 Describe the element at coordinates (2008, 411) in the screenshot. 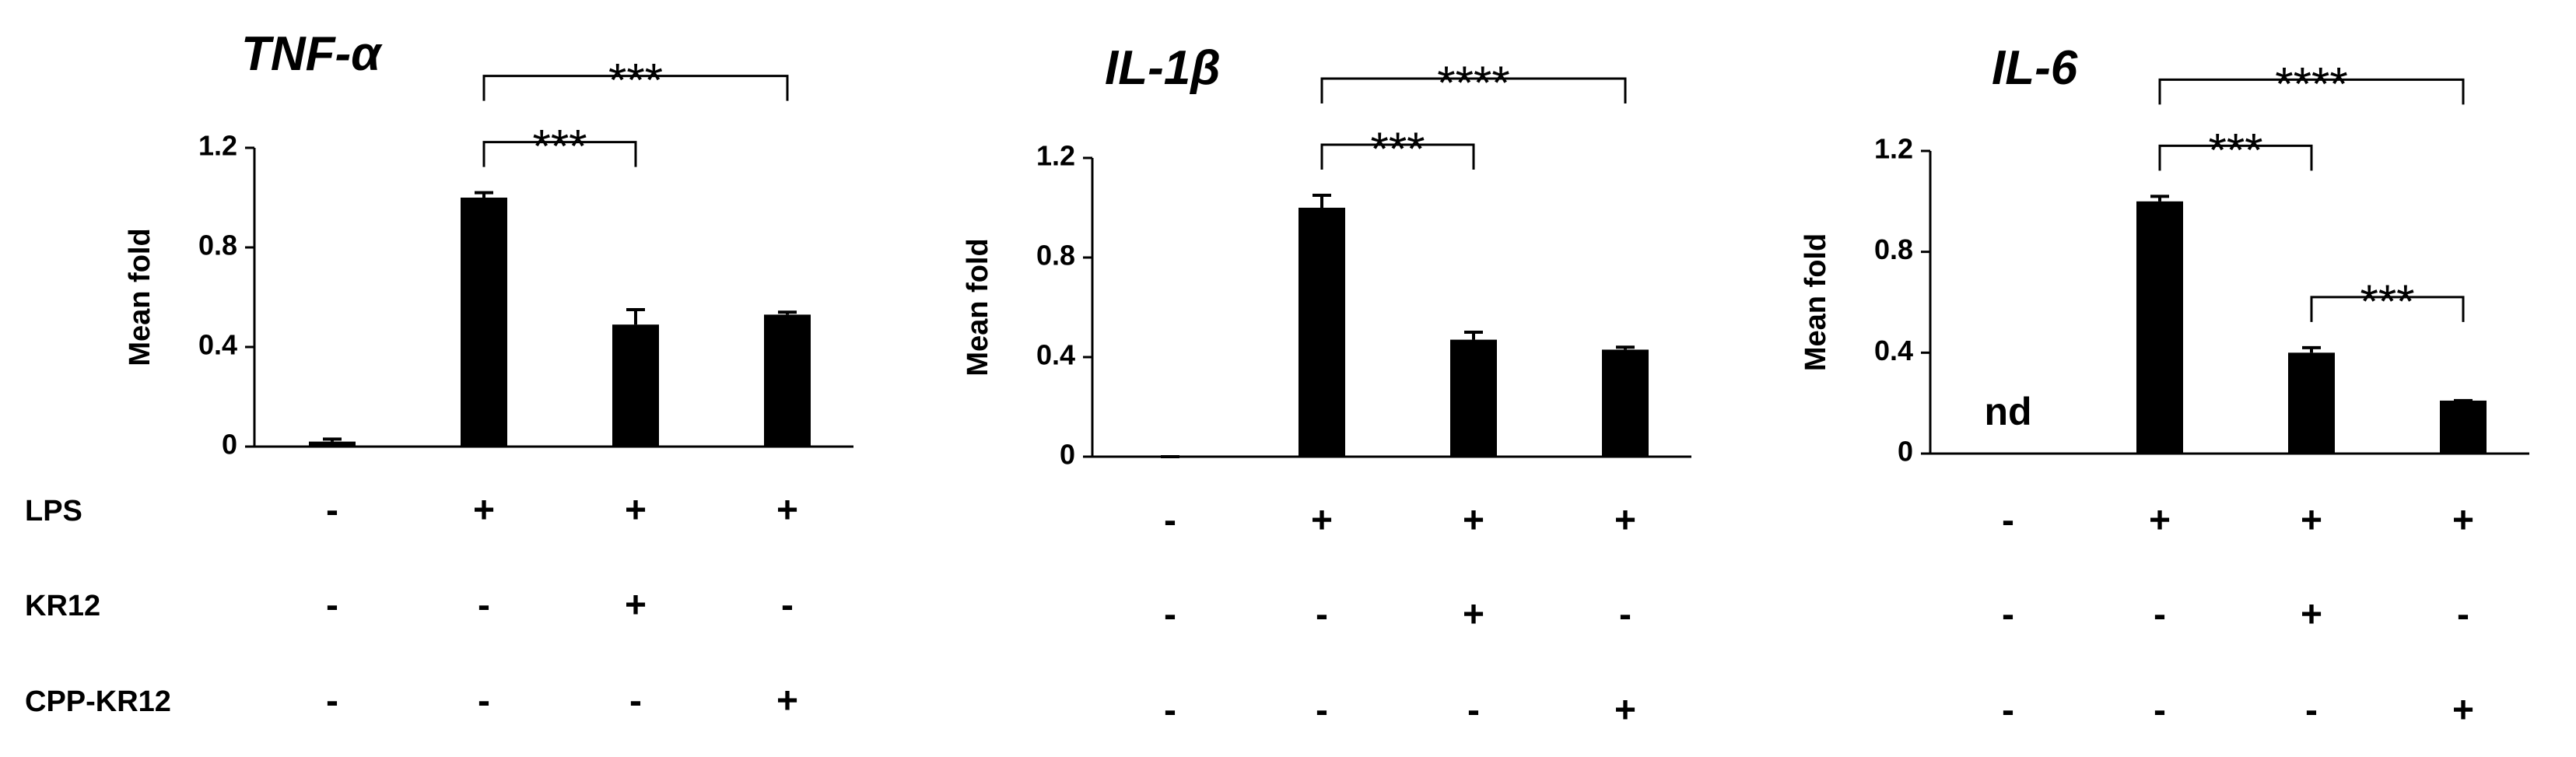

I see `value-label: nd` at that location.